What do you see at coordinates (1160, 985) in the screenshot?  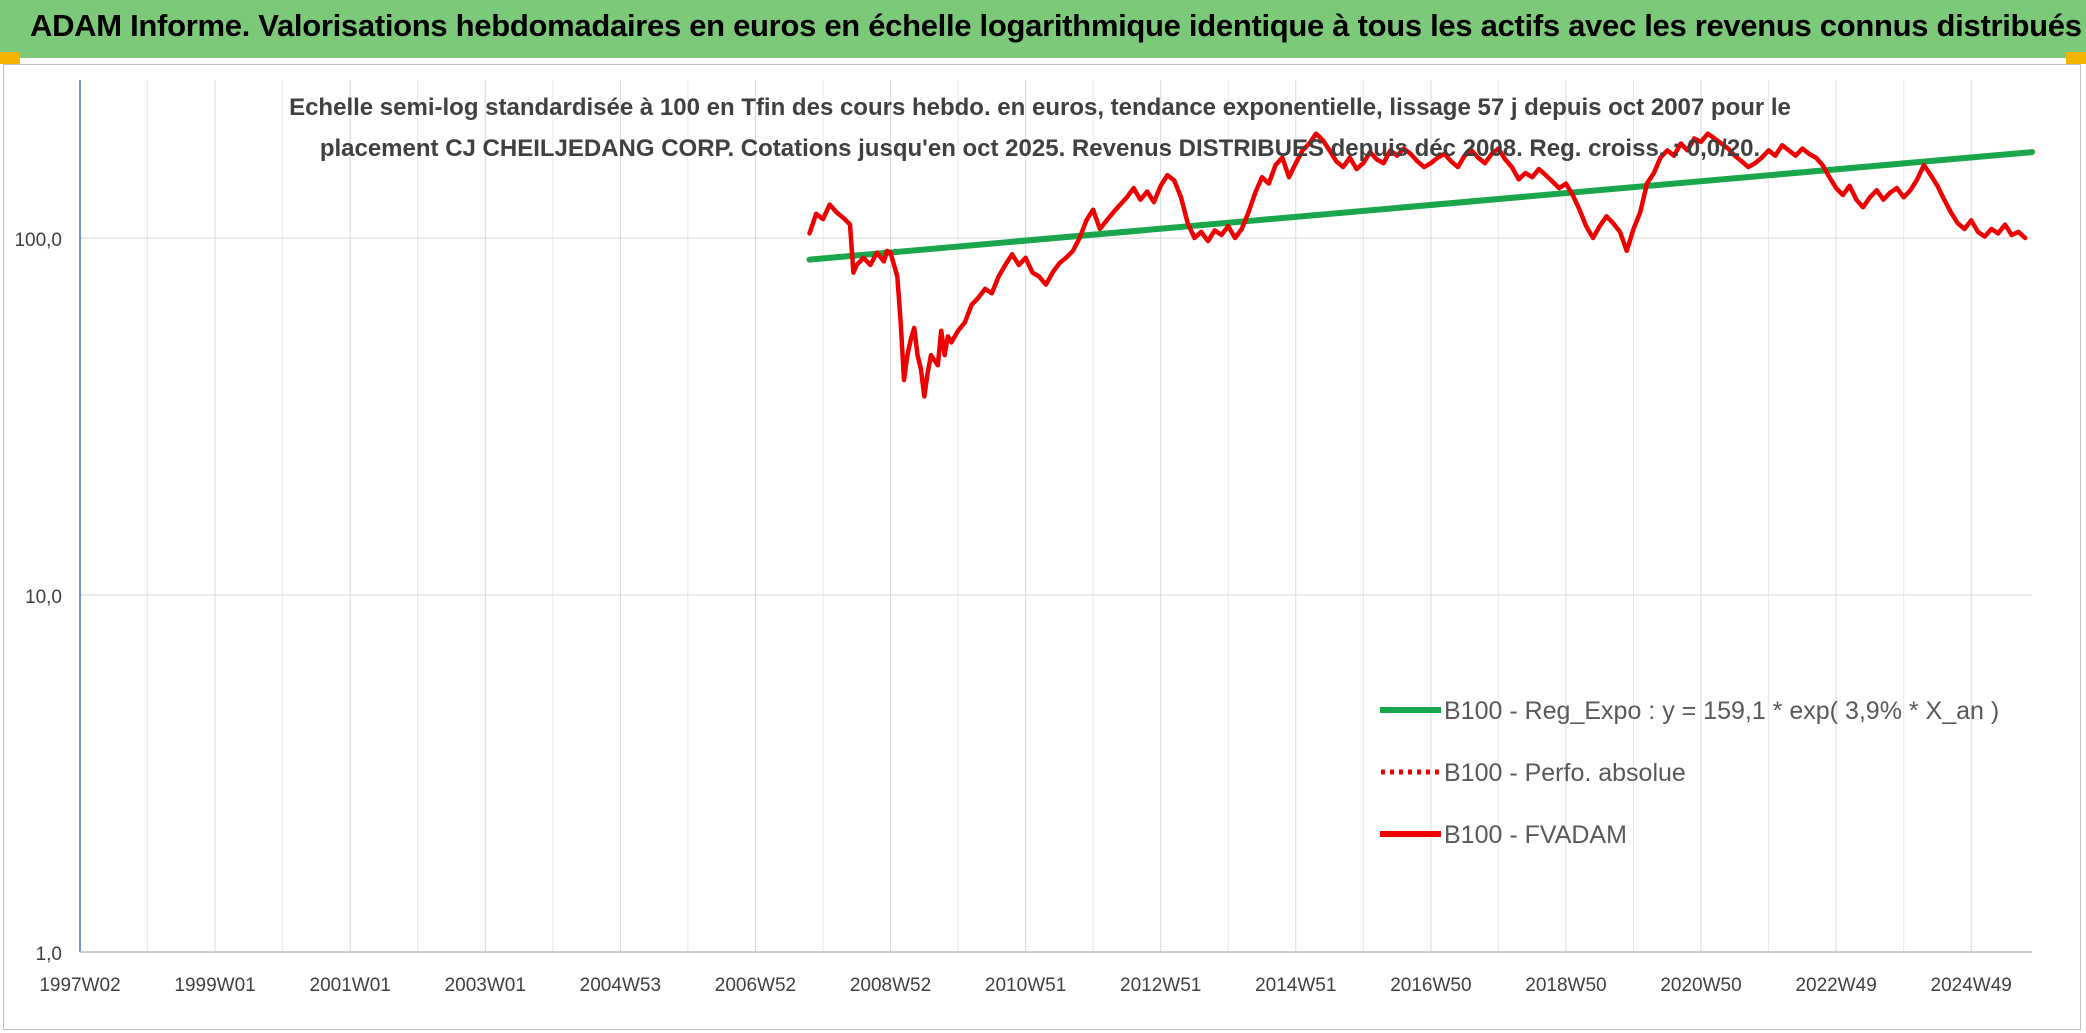 I see `x-tick-label: 2012W51` at bounding box center [1160, 985].